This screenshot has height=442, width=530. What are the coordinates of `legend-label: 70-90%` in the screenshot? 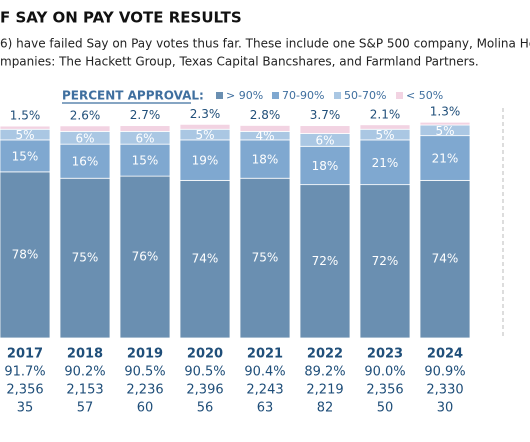 It's located at (303, 95).